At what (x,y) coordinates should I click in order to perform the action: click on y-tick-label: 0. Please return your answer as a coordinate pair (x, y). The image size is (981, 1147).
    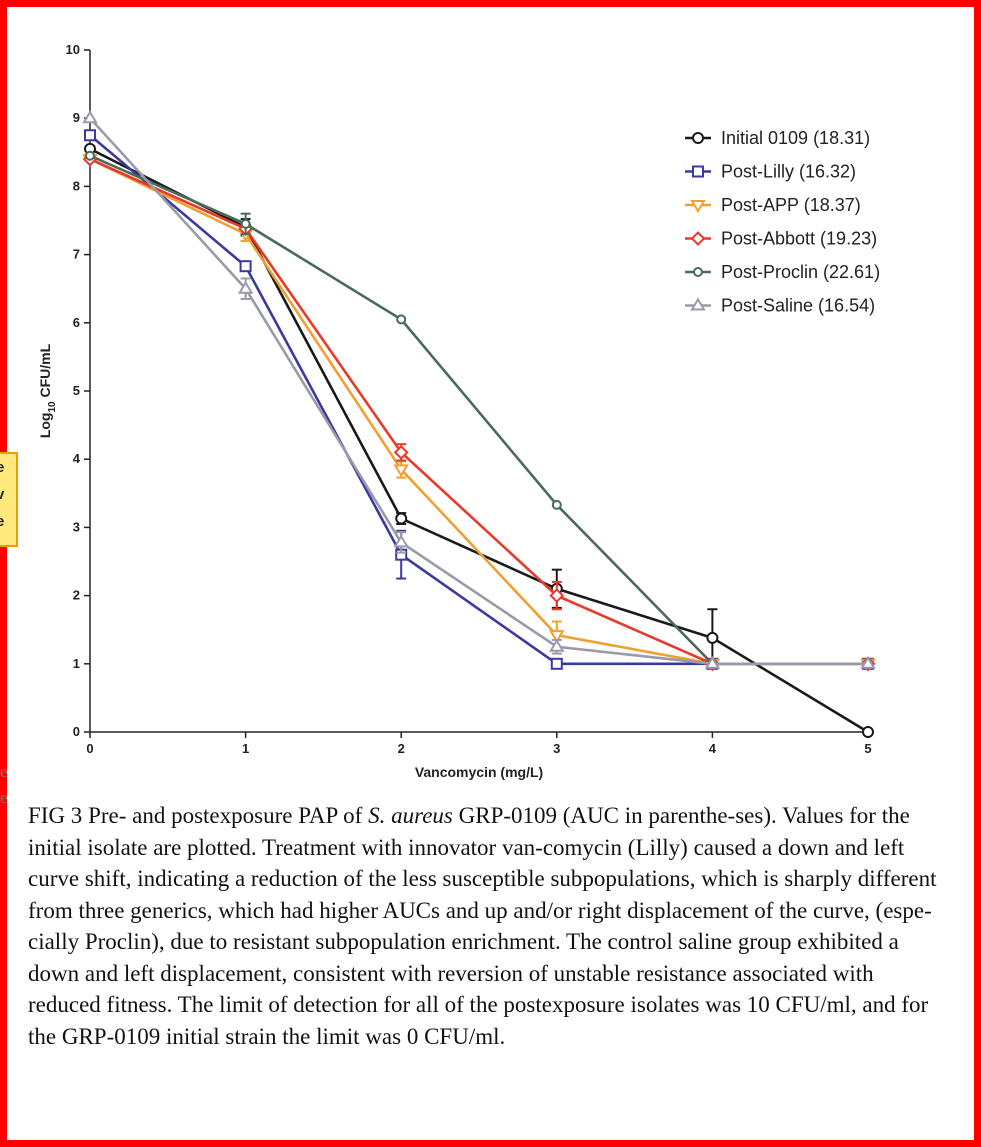
    Looking at the image, I should click on (76, 731).